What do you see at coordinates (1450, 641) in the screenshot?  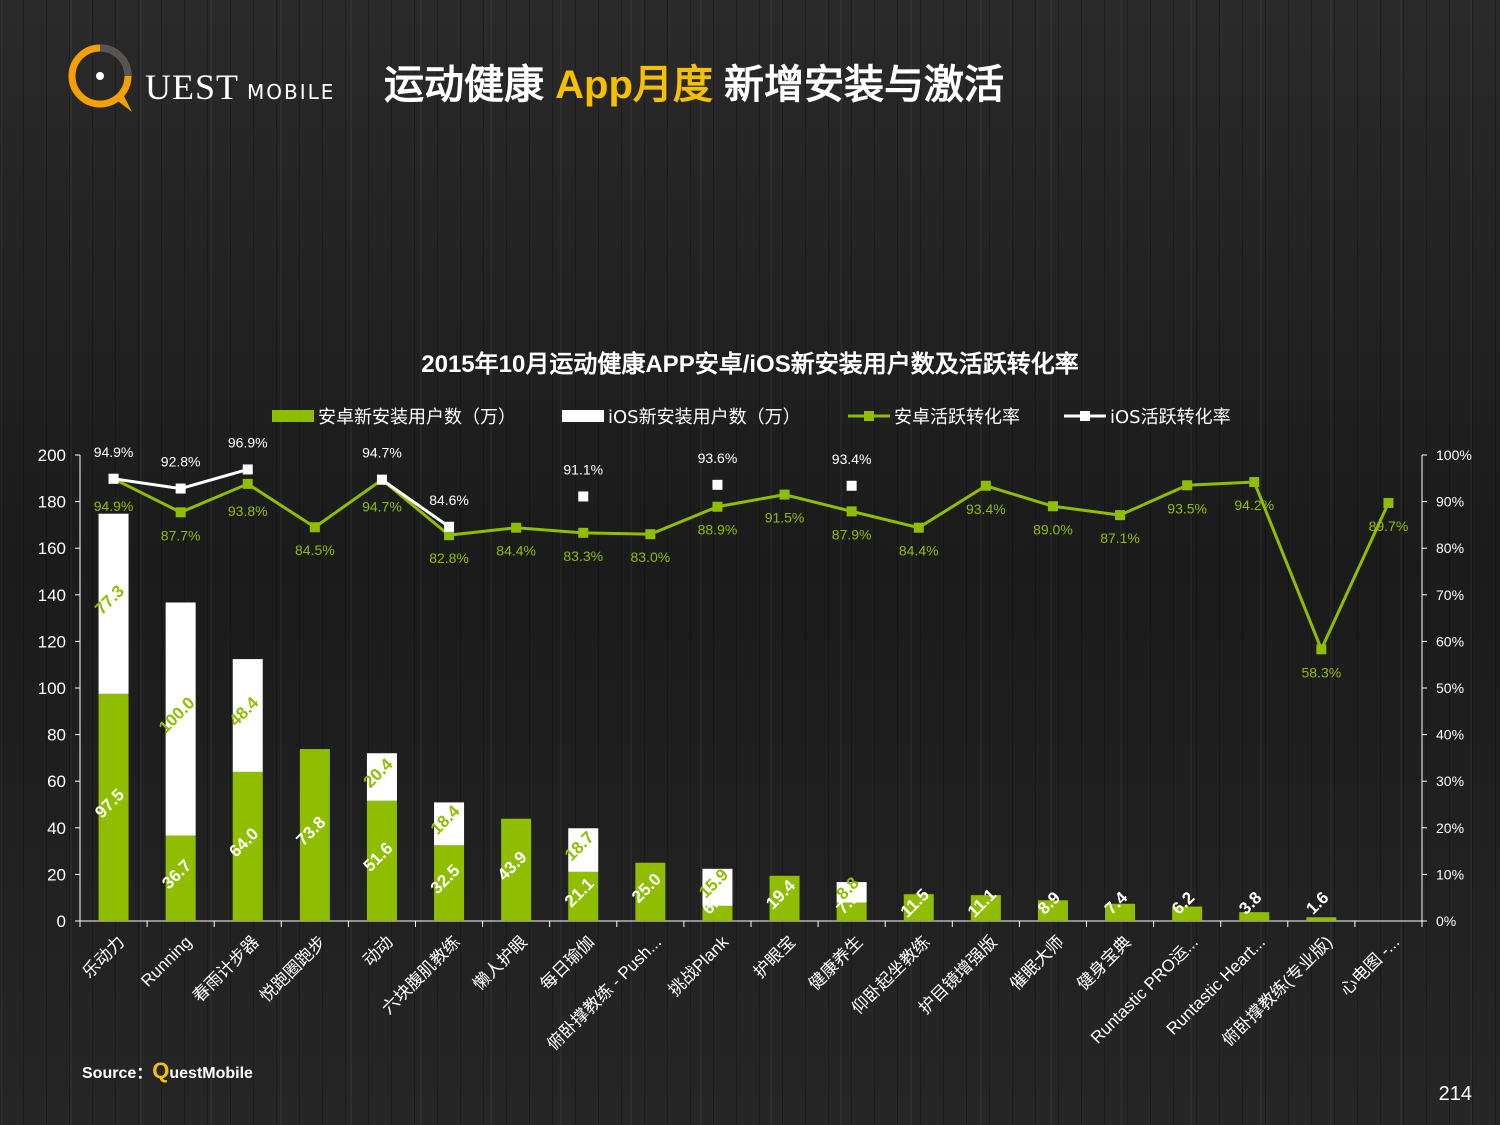 I see `y2-tick-label-6: 60%` at bounding box center [1450, 641].